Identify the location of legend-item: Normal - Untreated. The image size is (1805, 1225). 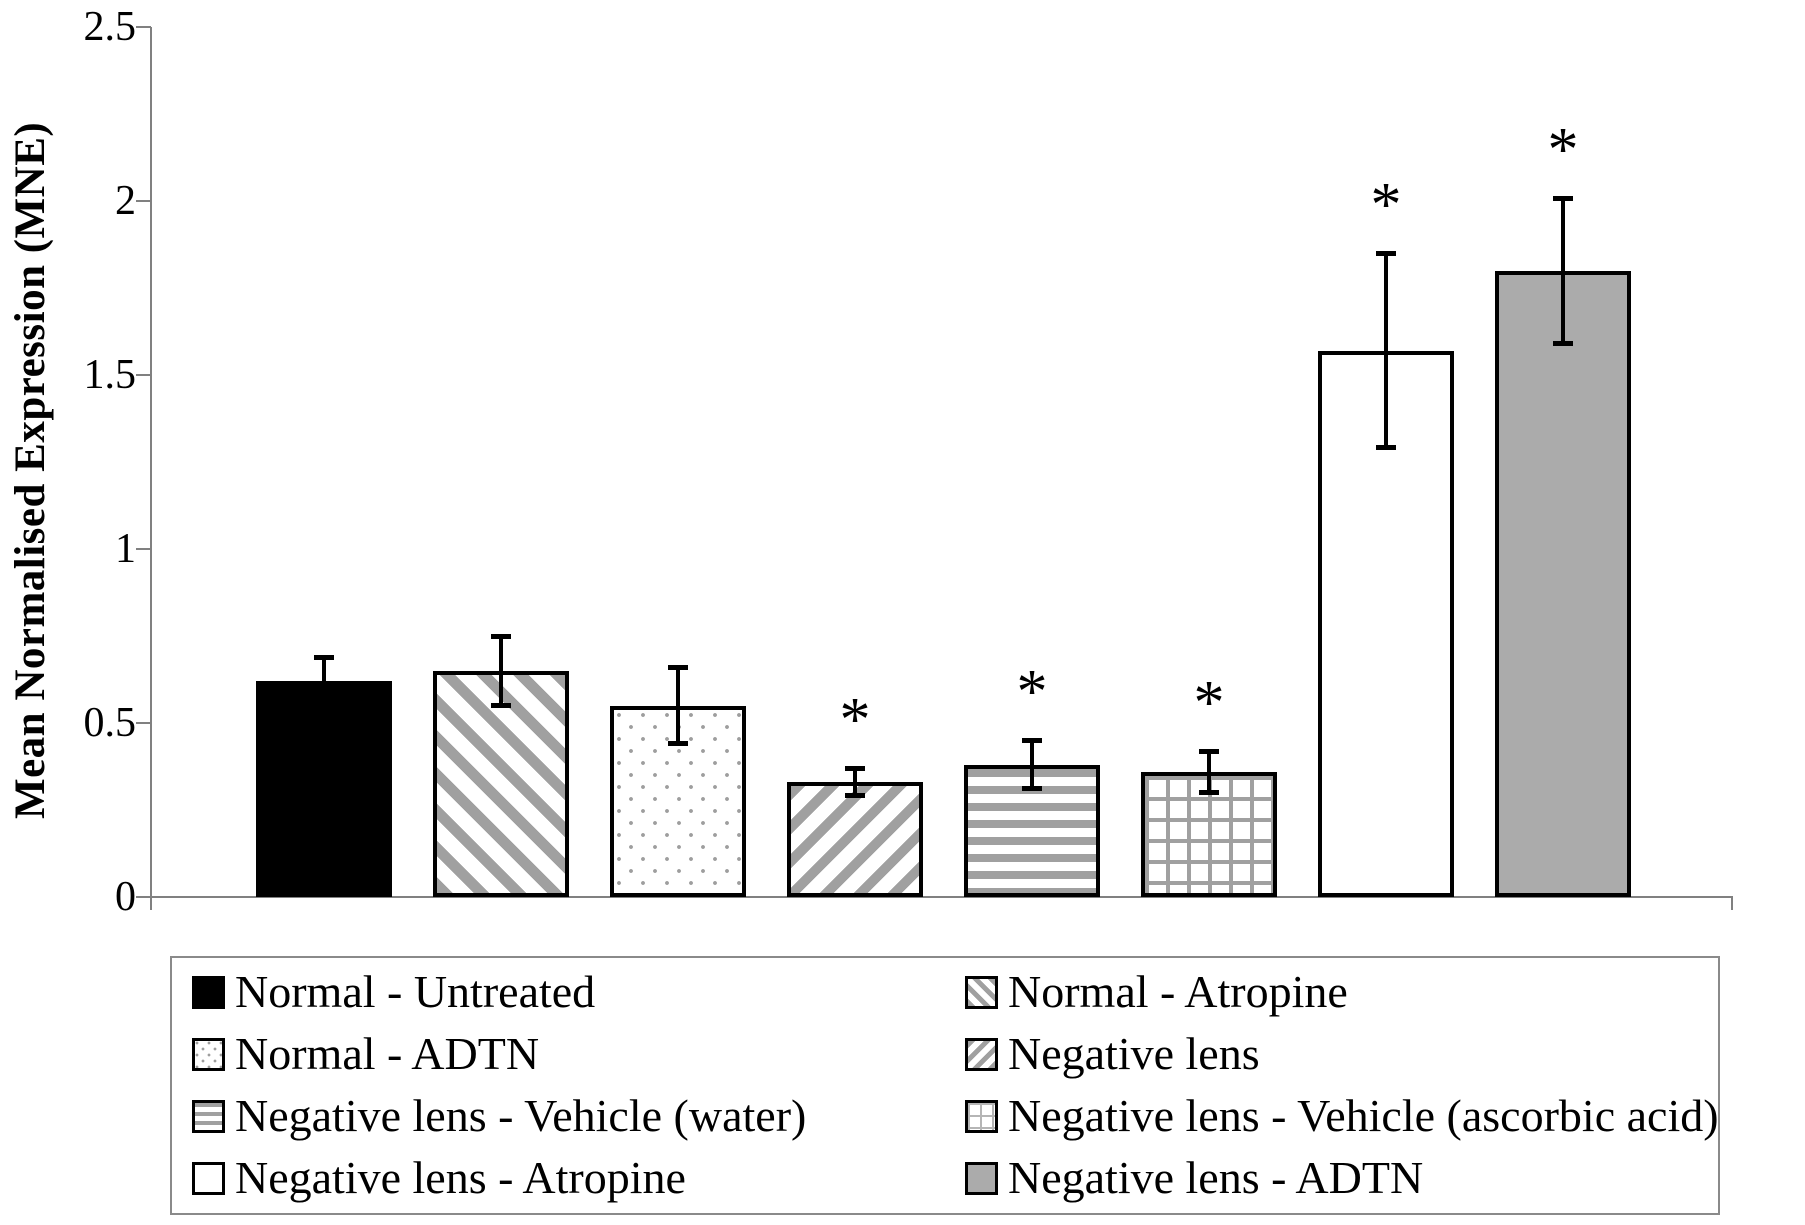
(578, 992).